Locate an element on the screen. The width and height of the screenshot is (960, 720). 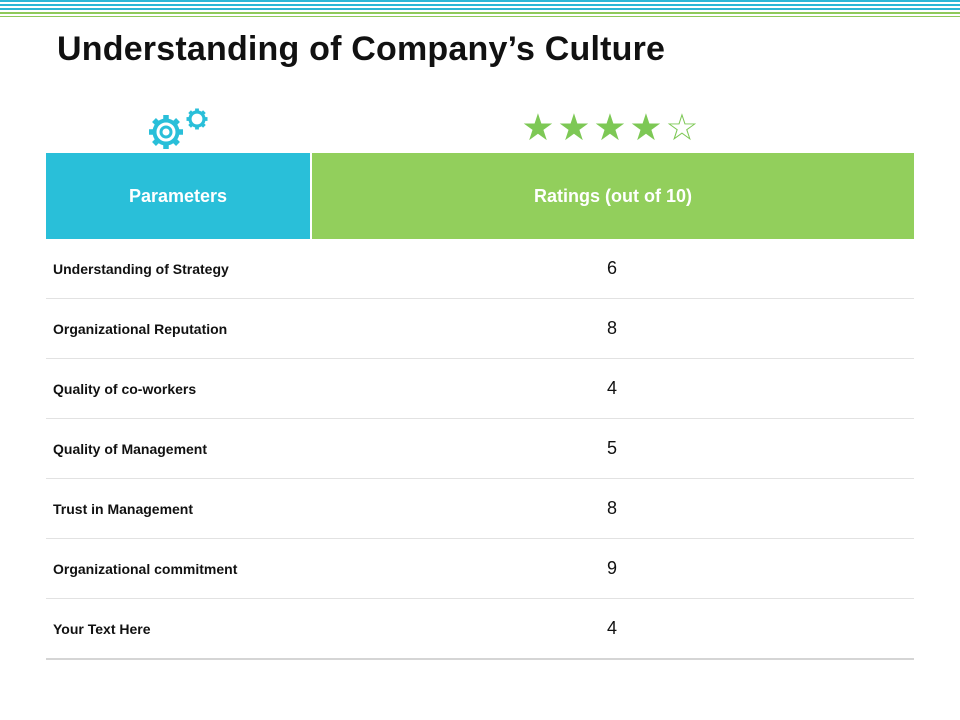
parameter-cell: Organizational commitment is located at coordinates (145, 568).